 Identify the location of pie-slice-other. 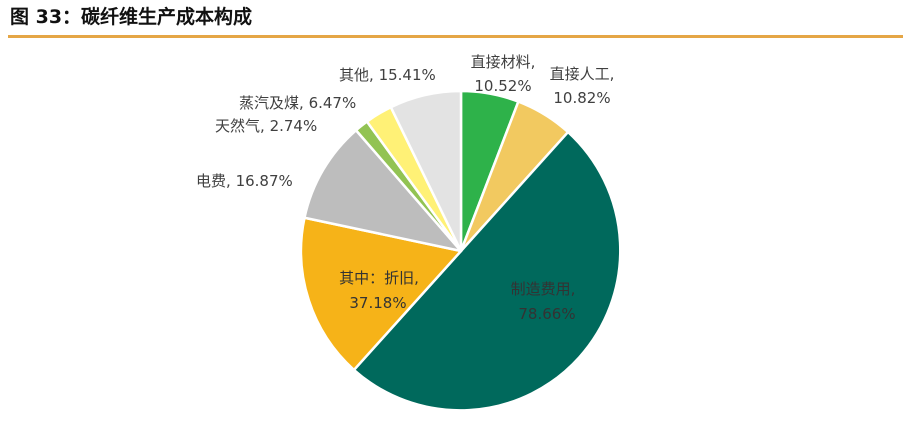
(426, 171).